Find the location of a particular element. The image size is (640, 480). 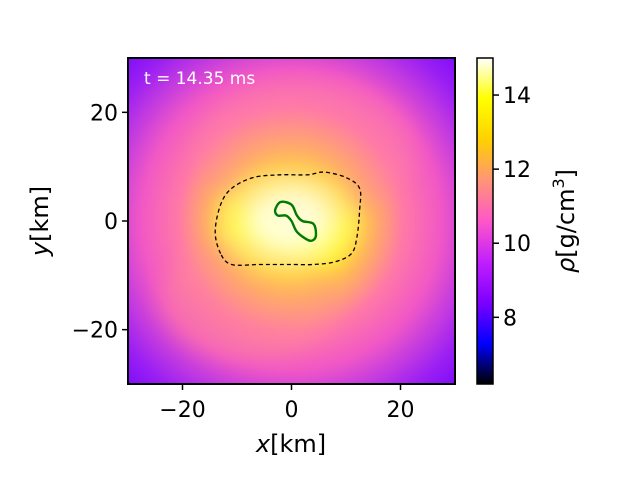

colorbar-label: ρ[g/cm3] is located at coordinates (564, 221).